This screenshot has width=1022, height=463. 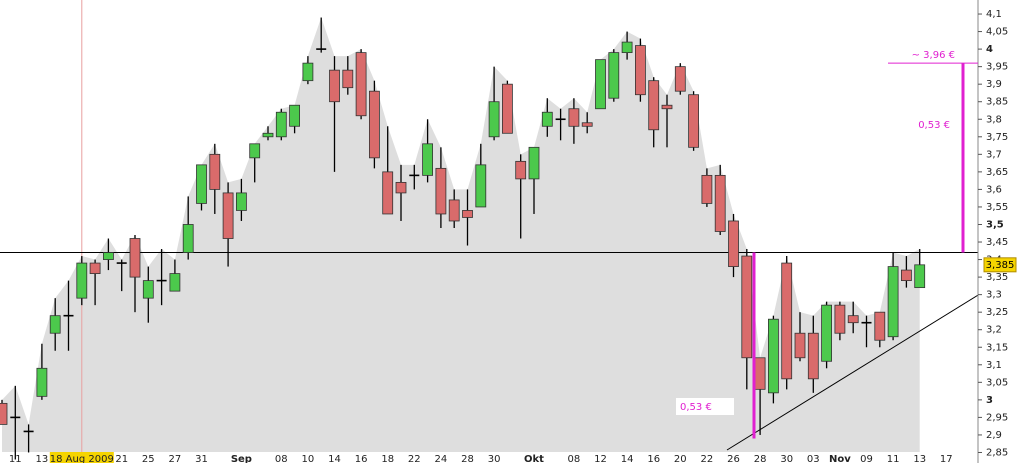 What do you see at coordinates (308, 458) in the screenshot?
I see `x-tick-label: 10` at bounding box center [308, 458].